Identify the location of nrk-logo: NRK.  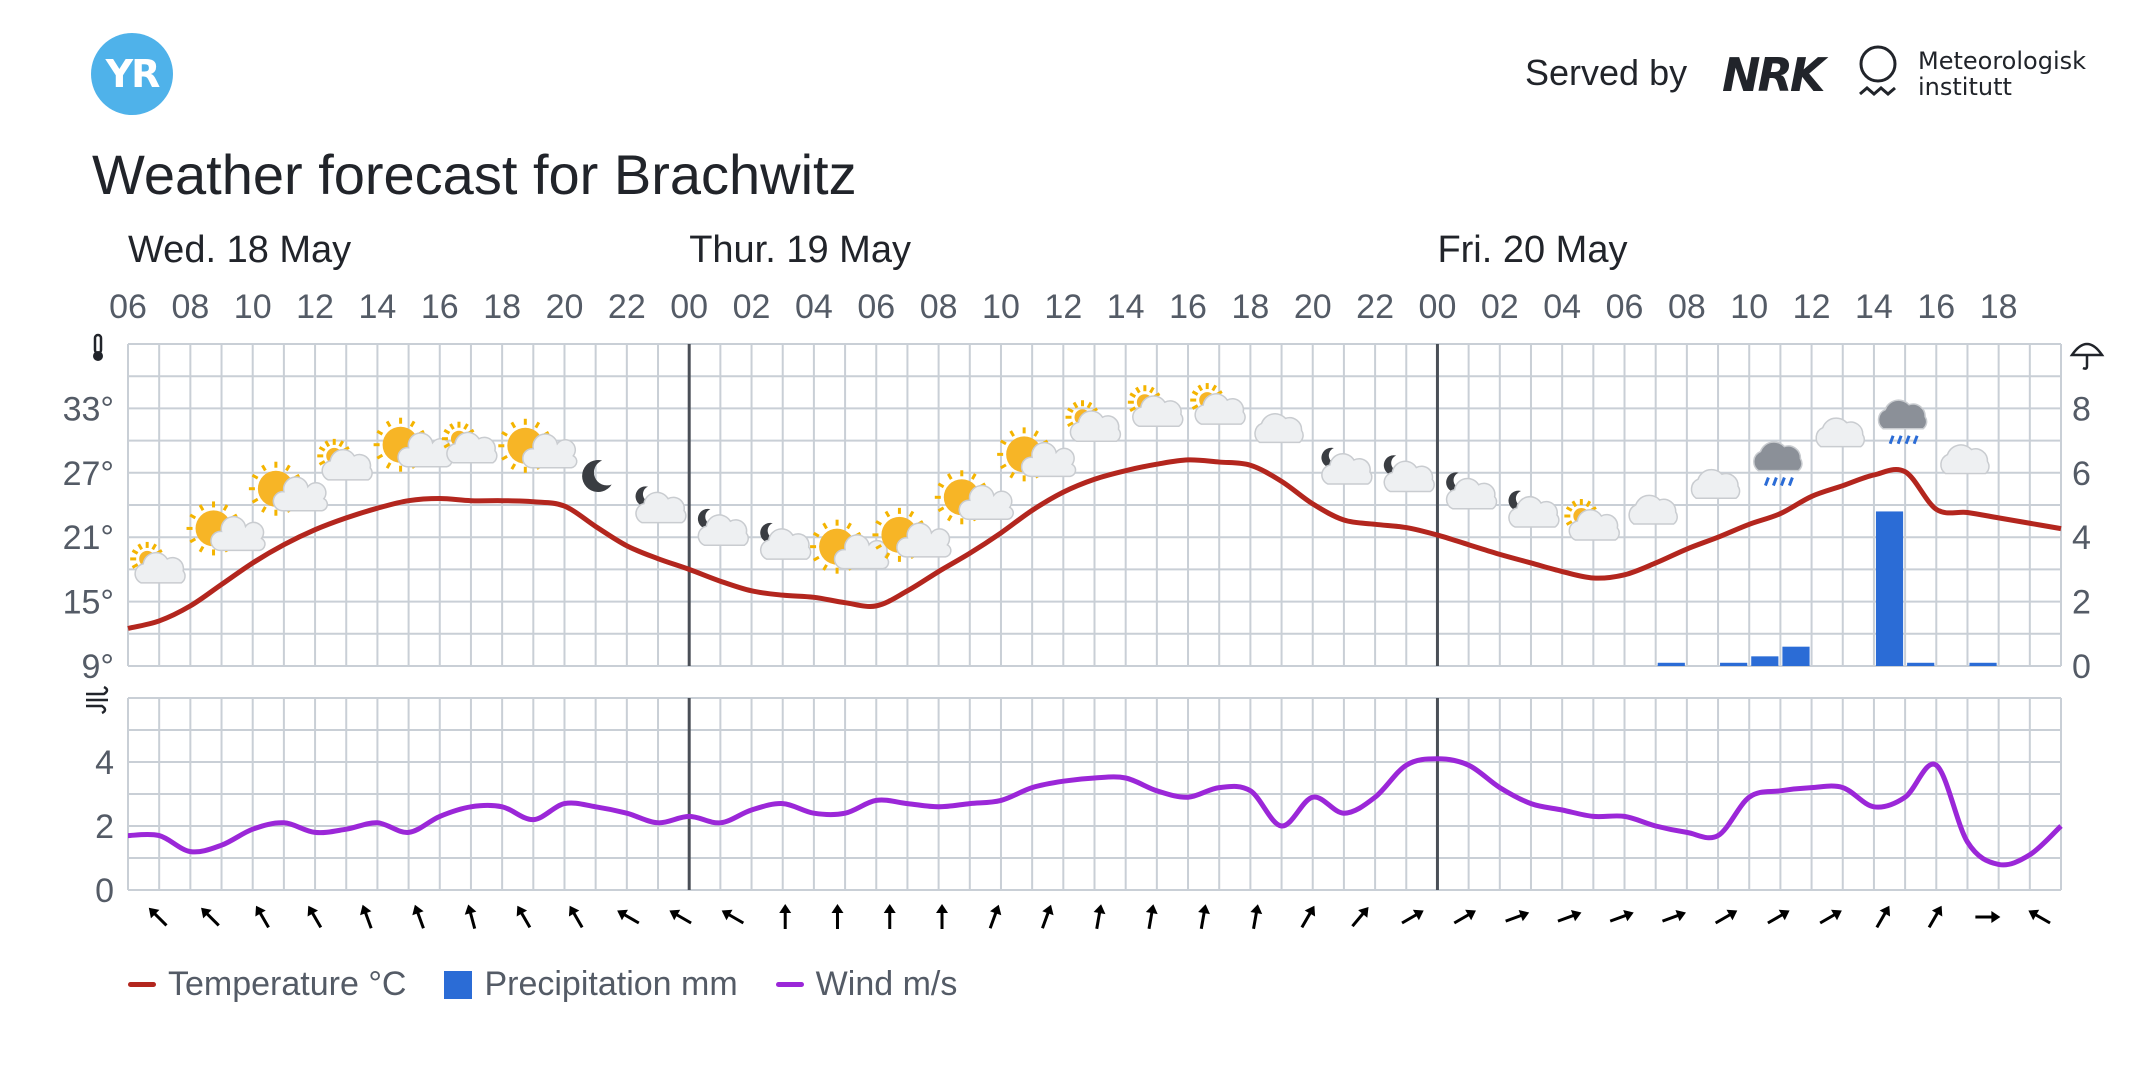
(1774, 75).